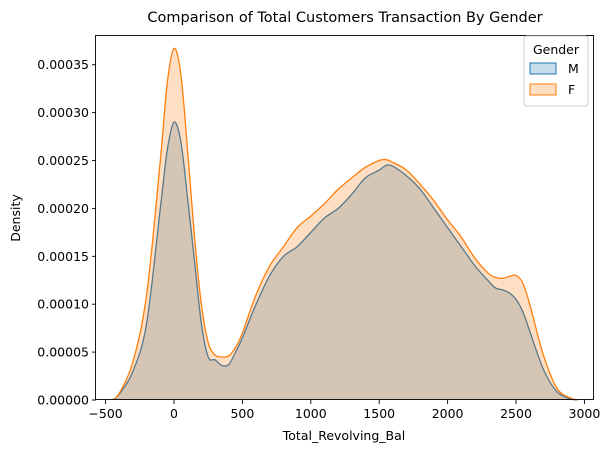  What do you see at coordinates (105, 413) in the screenshot?
I see `x-tick-label: −500` at bounding box center [105, 413].